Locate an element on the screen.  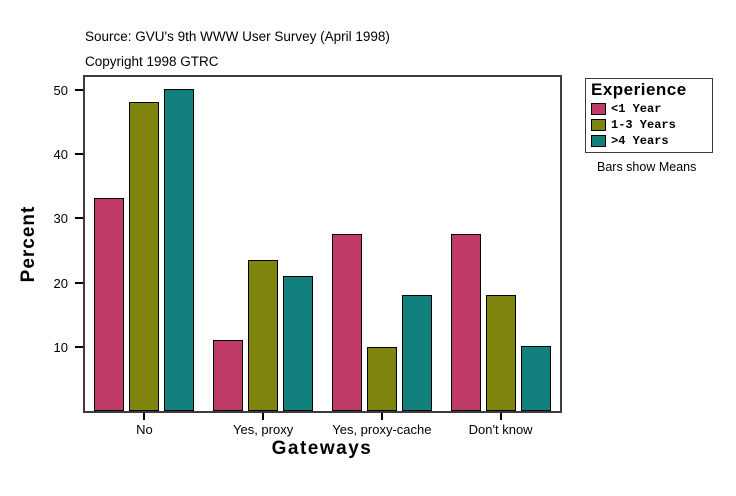
bars-show-means-note: Bars show Means is located at coordinates (647, 167).